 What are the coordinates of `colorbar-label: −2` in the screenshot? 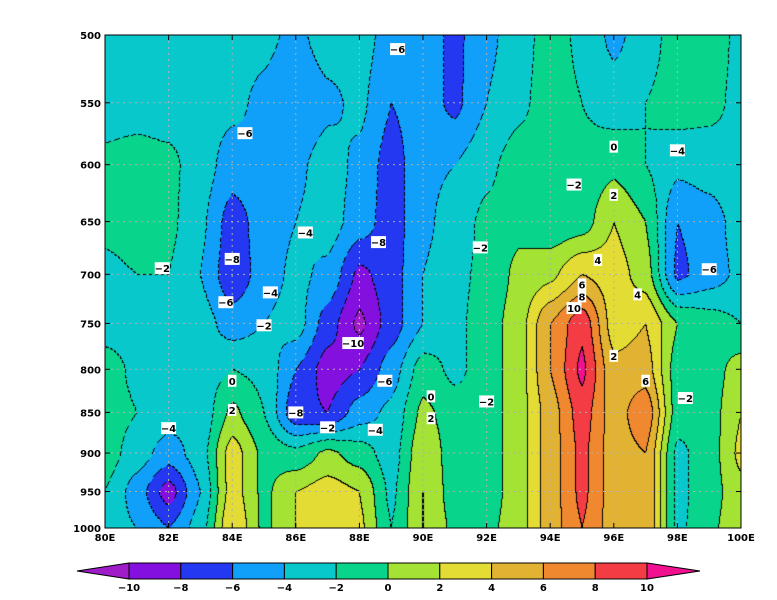 It's located at (336, 588).